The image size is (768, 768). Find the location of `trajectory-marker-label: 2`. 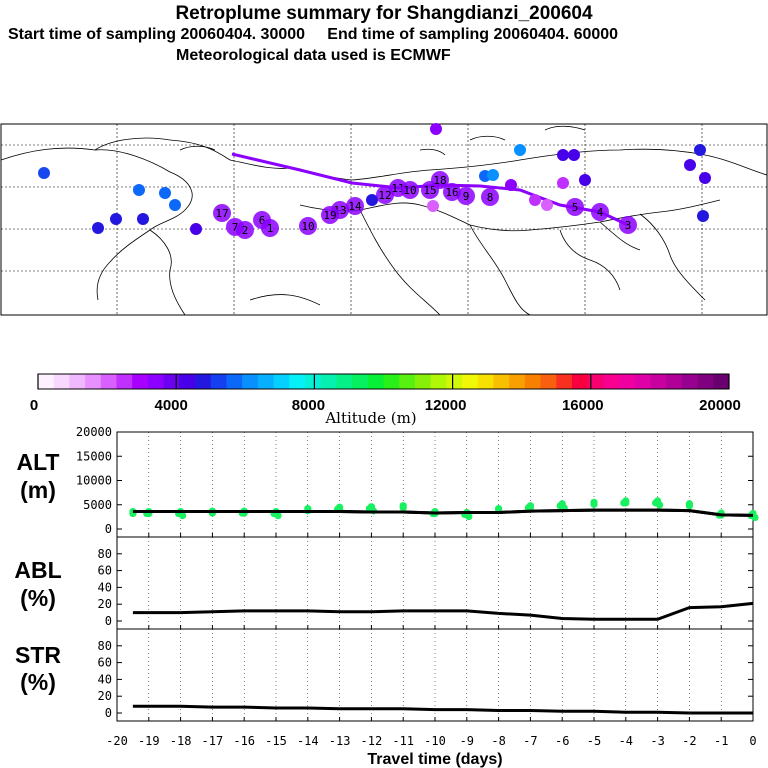

trajectory-marker-label: 2 is located at coordinates (245, 230).